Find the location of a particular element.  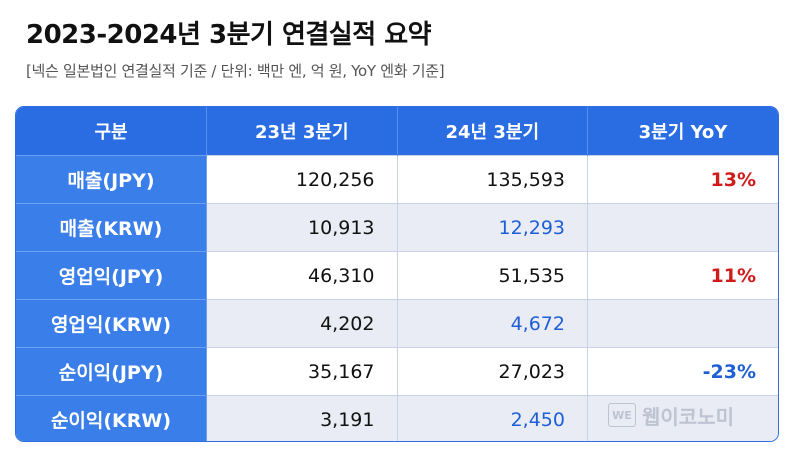

table-row: 순이익(JPY) 35,167 27,023 -23% is located at coordinates (397, 371).